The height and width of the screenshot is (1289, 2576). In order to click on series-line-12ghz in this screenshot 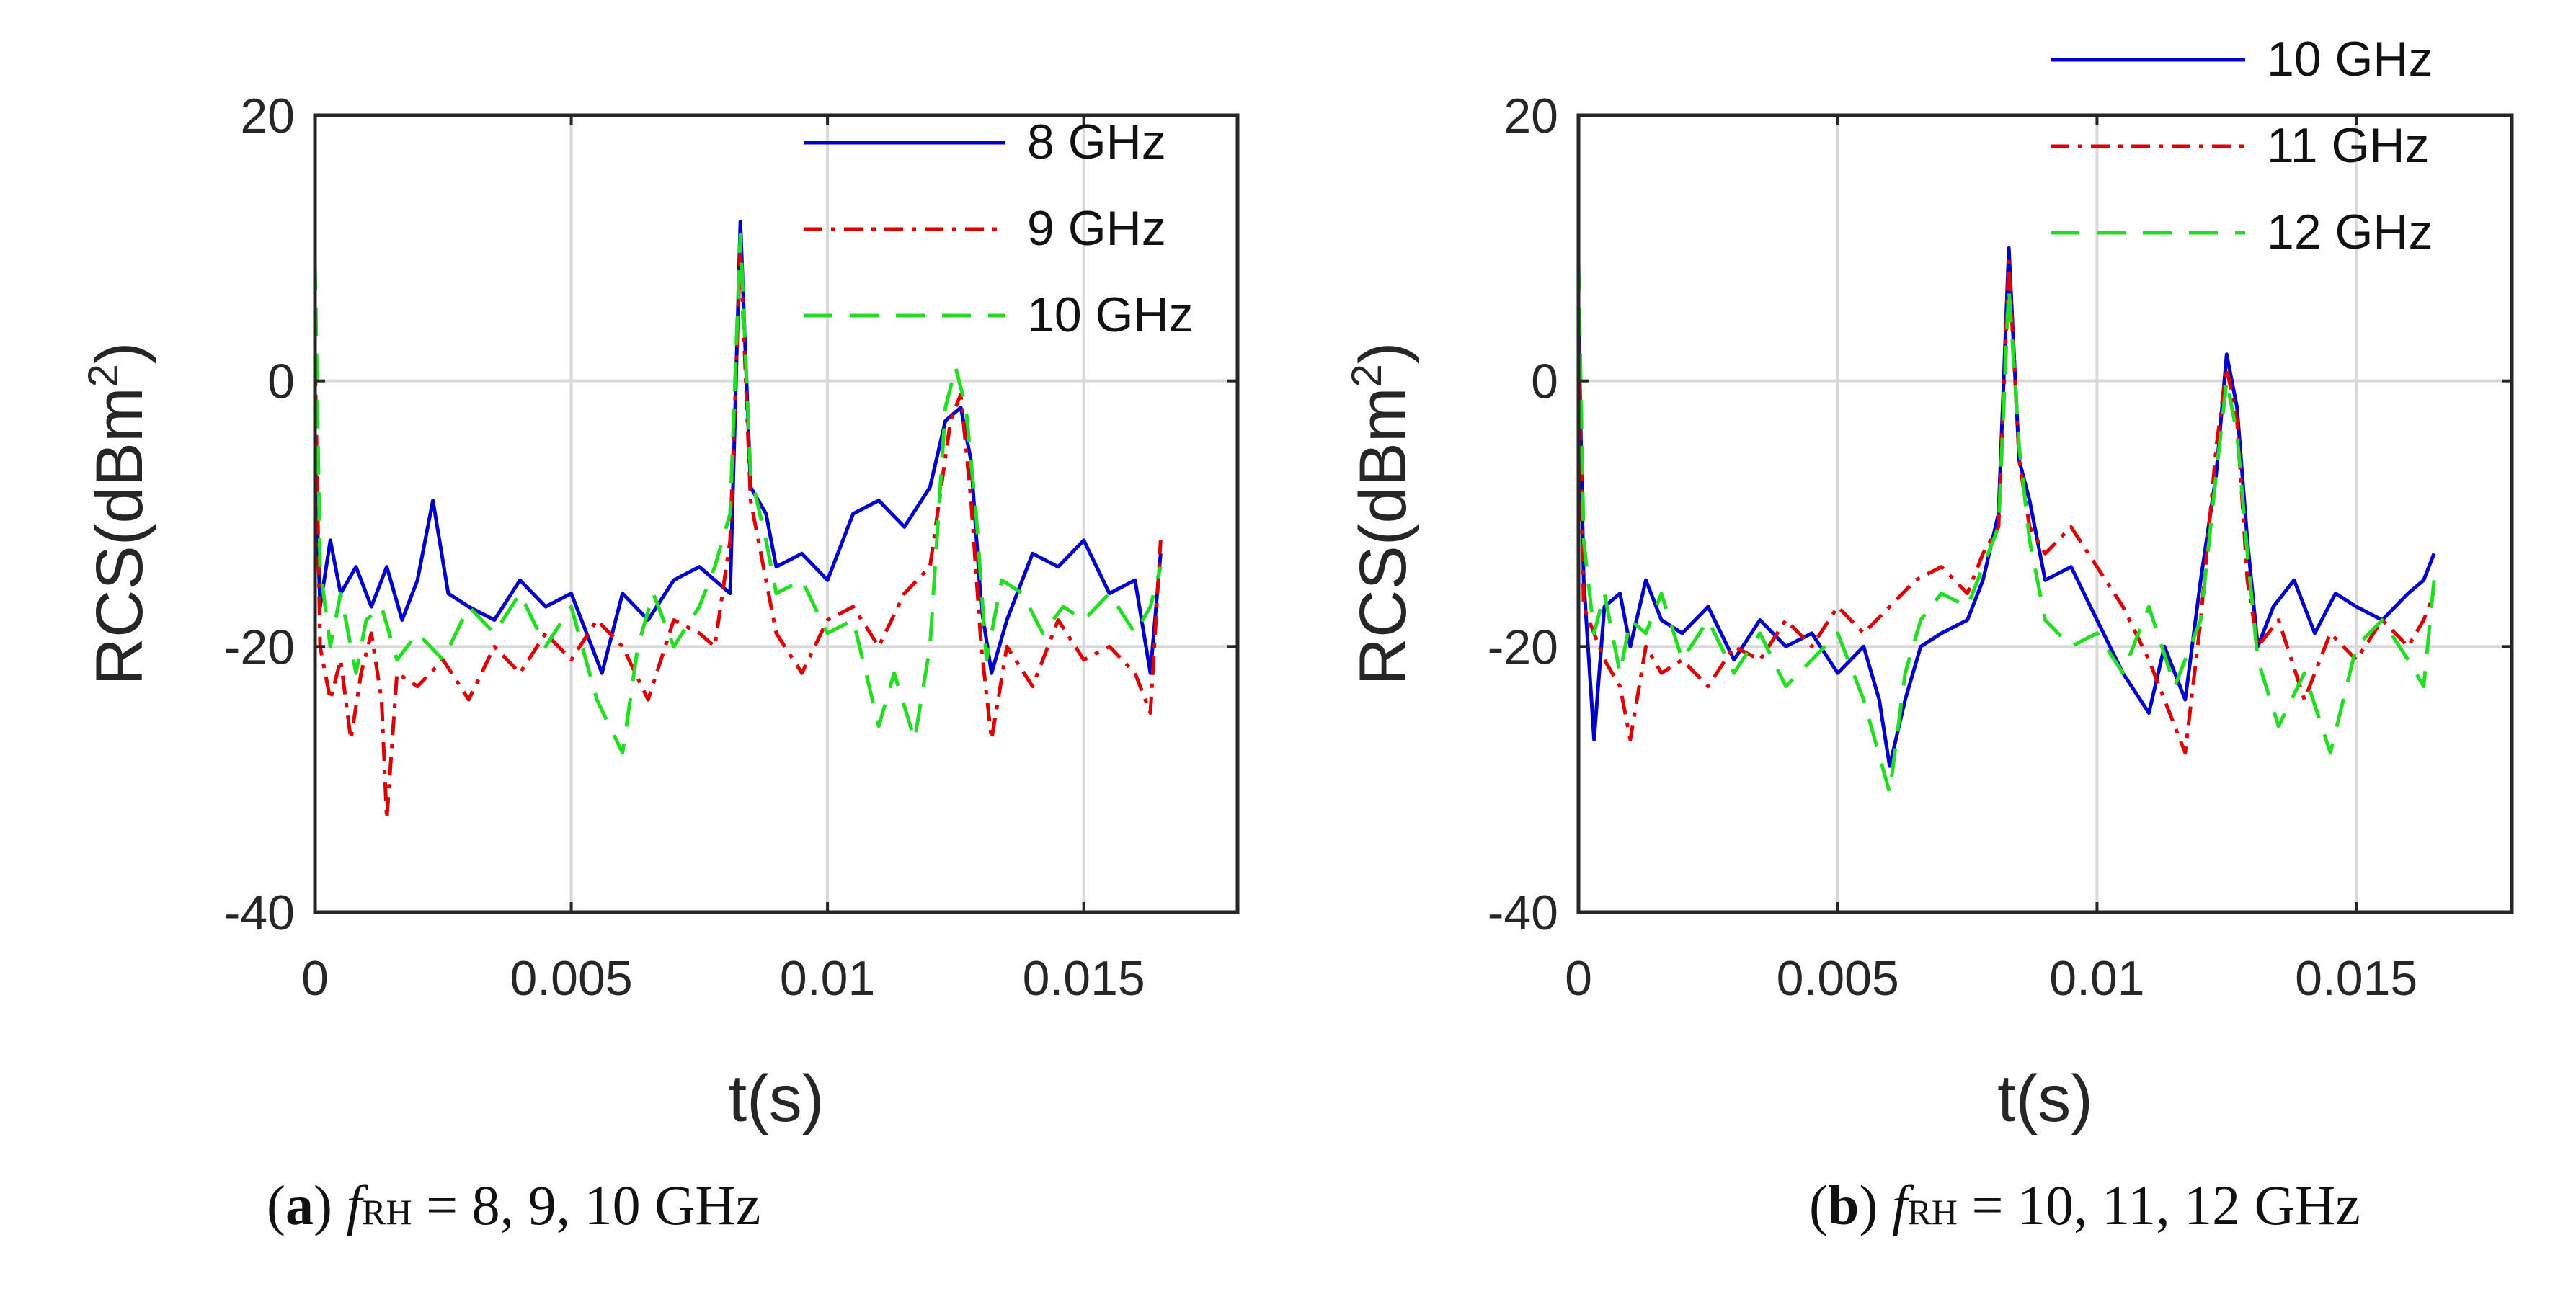, I will do `click(2006, 528)`.